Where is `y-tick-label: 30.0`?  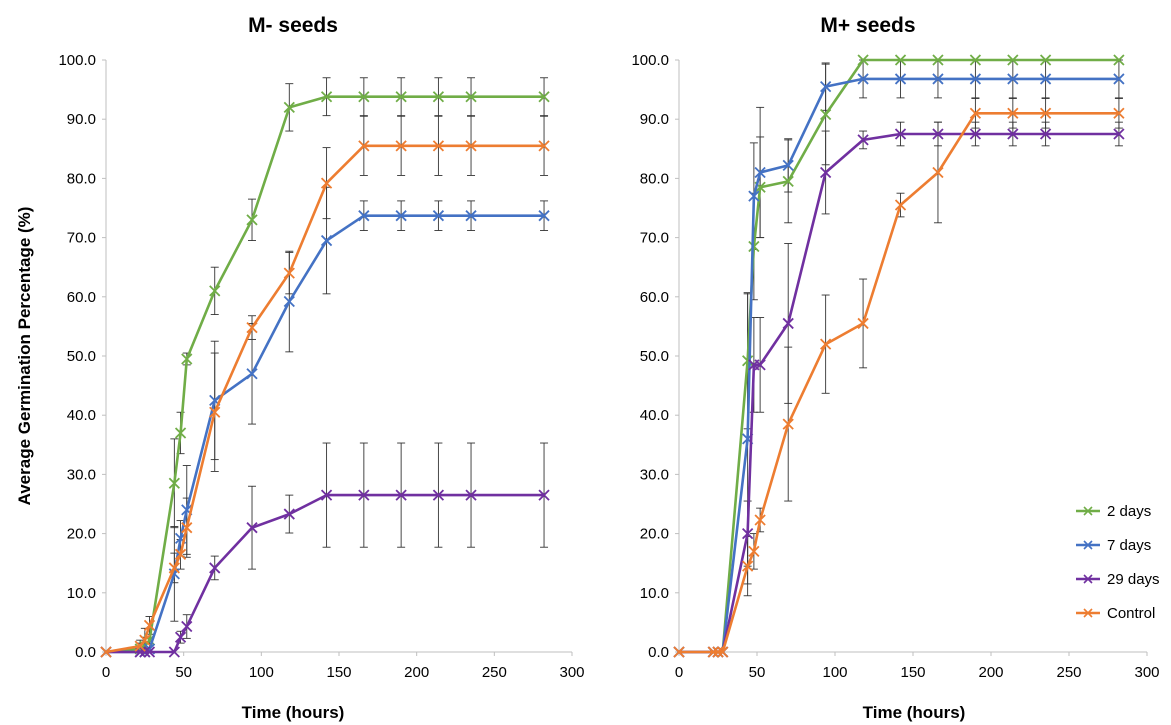
y-tick-label: 30.0 is located at coordinates (81, 474).